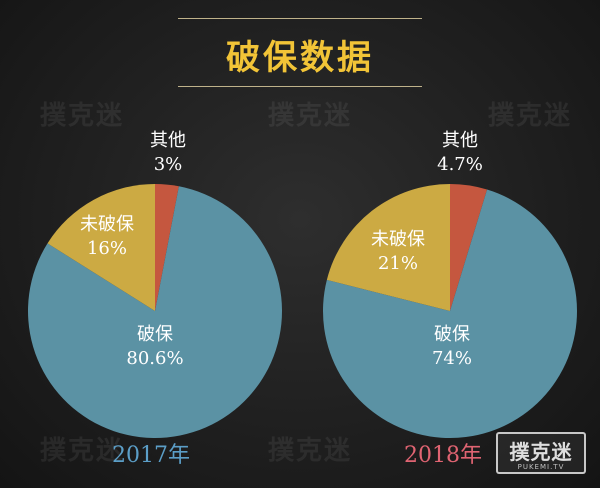 This screenshot has width=600, height=488. What do you see at coordinates (300, 18) in the screenshot?
I see `title-rule-top` at bounding box center [300, 18].